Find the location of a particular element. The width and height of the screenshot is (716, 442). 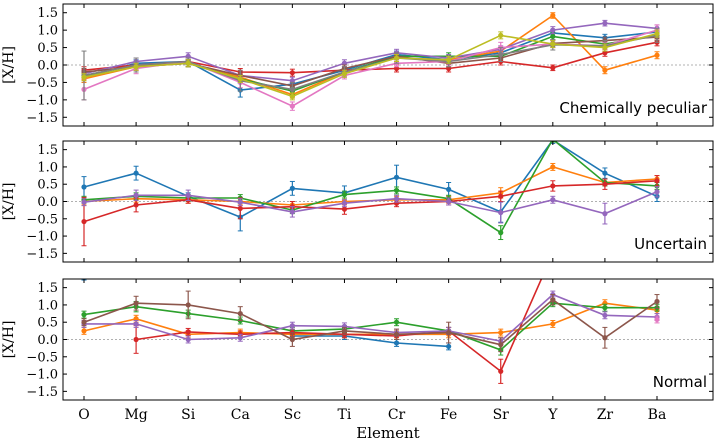

x-tick-label: Ba is located at coordinates (657, 415).